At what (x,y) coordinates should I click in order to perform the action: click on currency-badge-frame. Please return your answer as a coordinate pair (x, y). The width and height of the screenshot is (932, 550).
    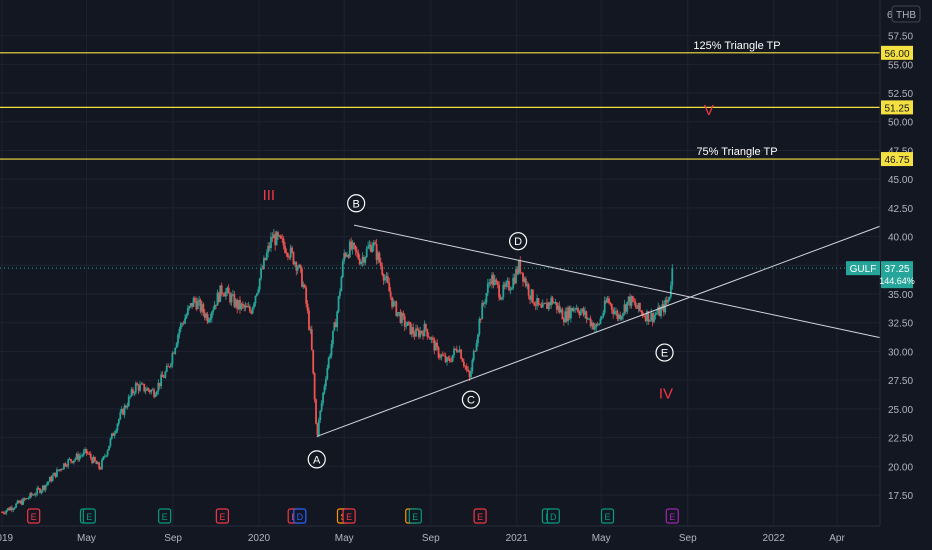
    Looking at the image, I should click on (906, 14).